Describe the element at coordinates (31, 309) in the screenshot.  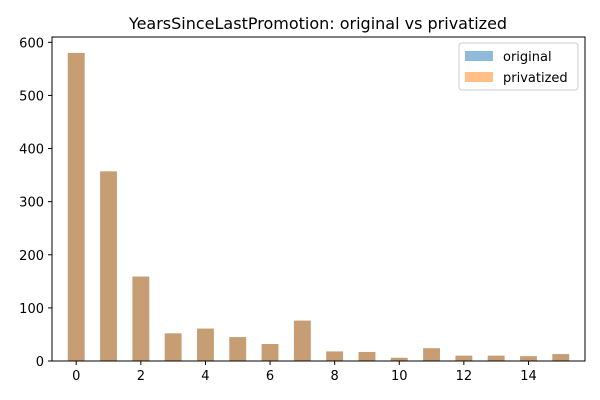
I see `y-tick-label: 100` at that location.